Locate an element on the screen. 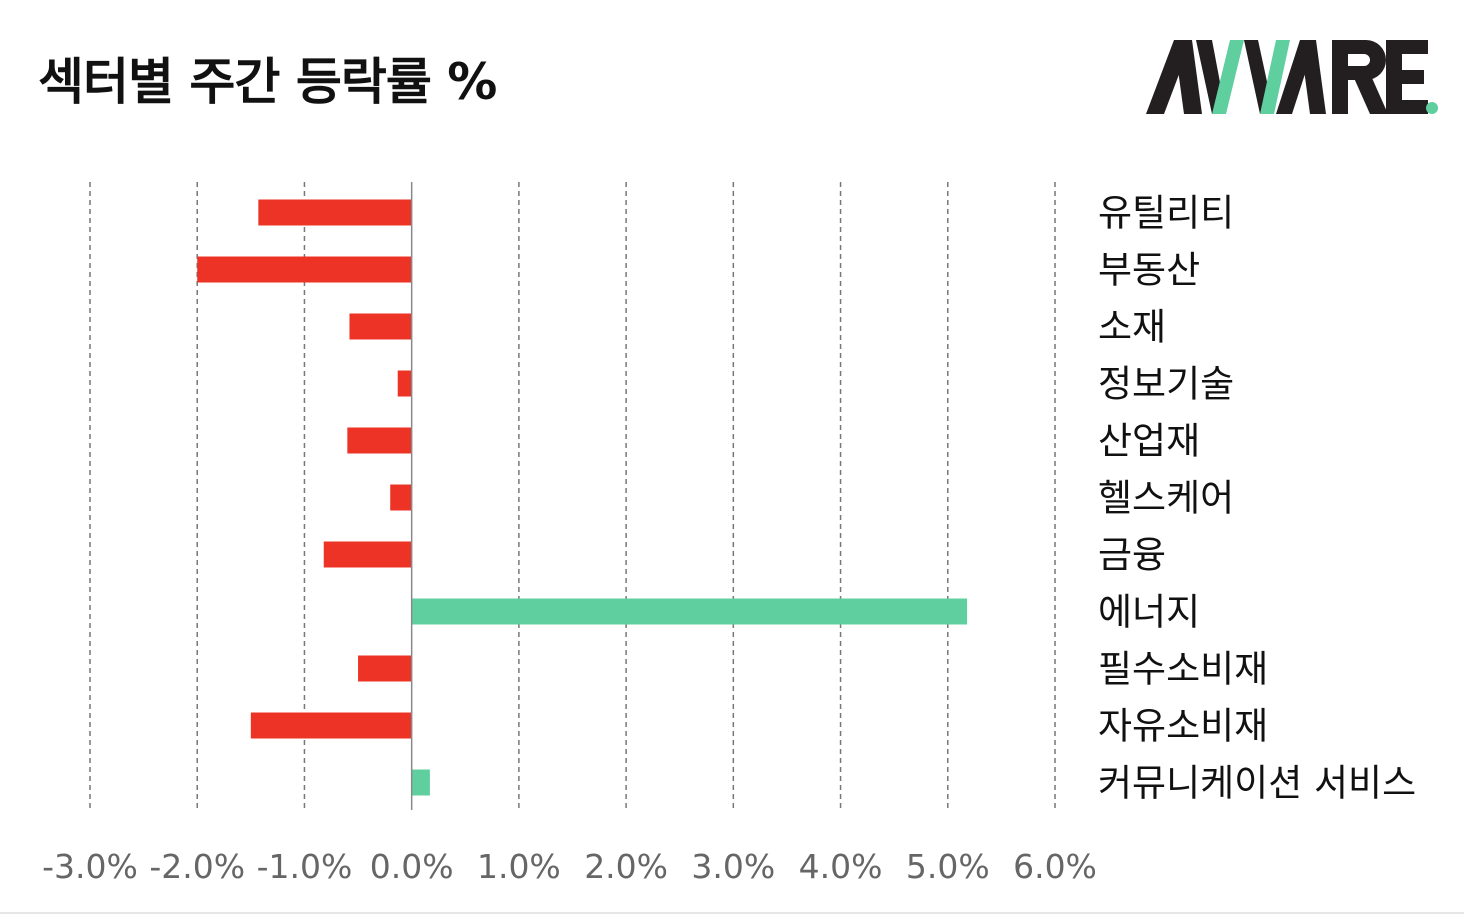  x-tick-label: 3.0% is located at coordinates (733, 866).